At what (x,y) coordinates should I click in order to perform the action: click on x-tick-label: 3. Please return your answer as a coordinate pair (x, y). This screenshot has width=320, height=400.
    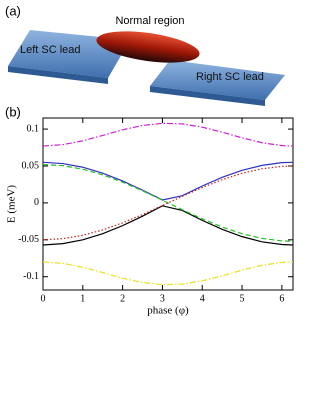
    Looking at the image, I should click on (162, 298).